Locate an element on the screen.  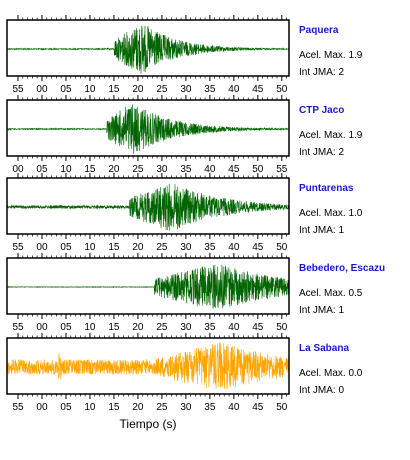
x-axis-title: Tiempo (s) is located at coordinates (148, 424).